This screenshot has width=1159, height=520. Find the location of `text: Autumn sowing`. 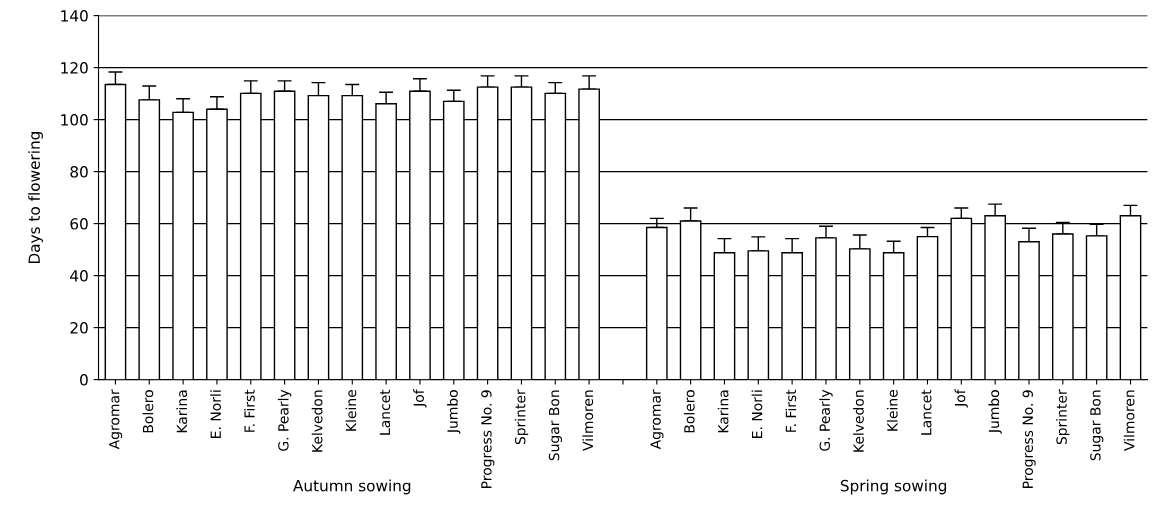

text: Autumn sowing is located at coordinates (352, 487).